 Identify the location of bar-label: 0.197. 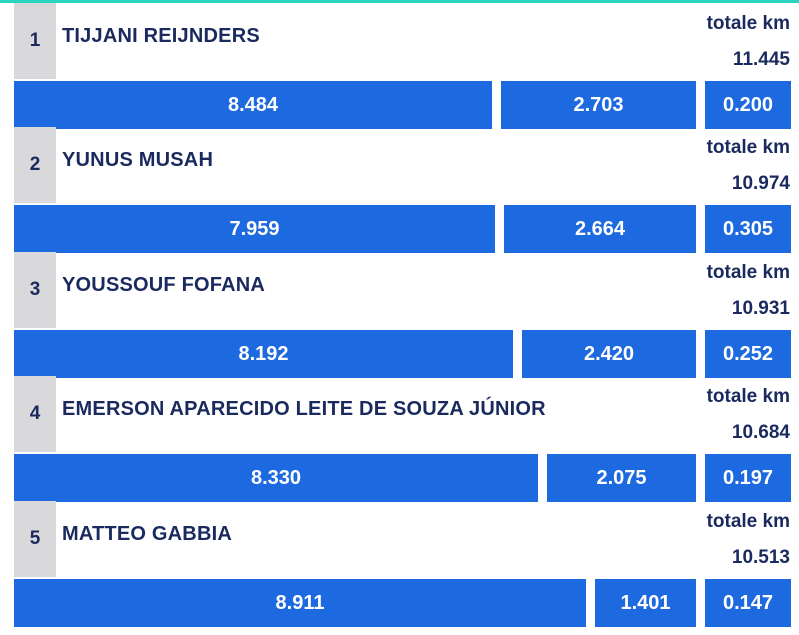
(748, 477).